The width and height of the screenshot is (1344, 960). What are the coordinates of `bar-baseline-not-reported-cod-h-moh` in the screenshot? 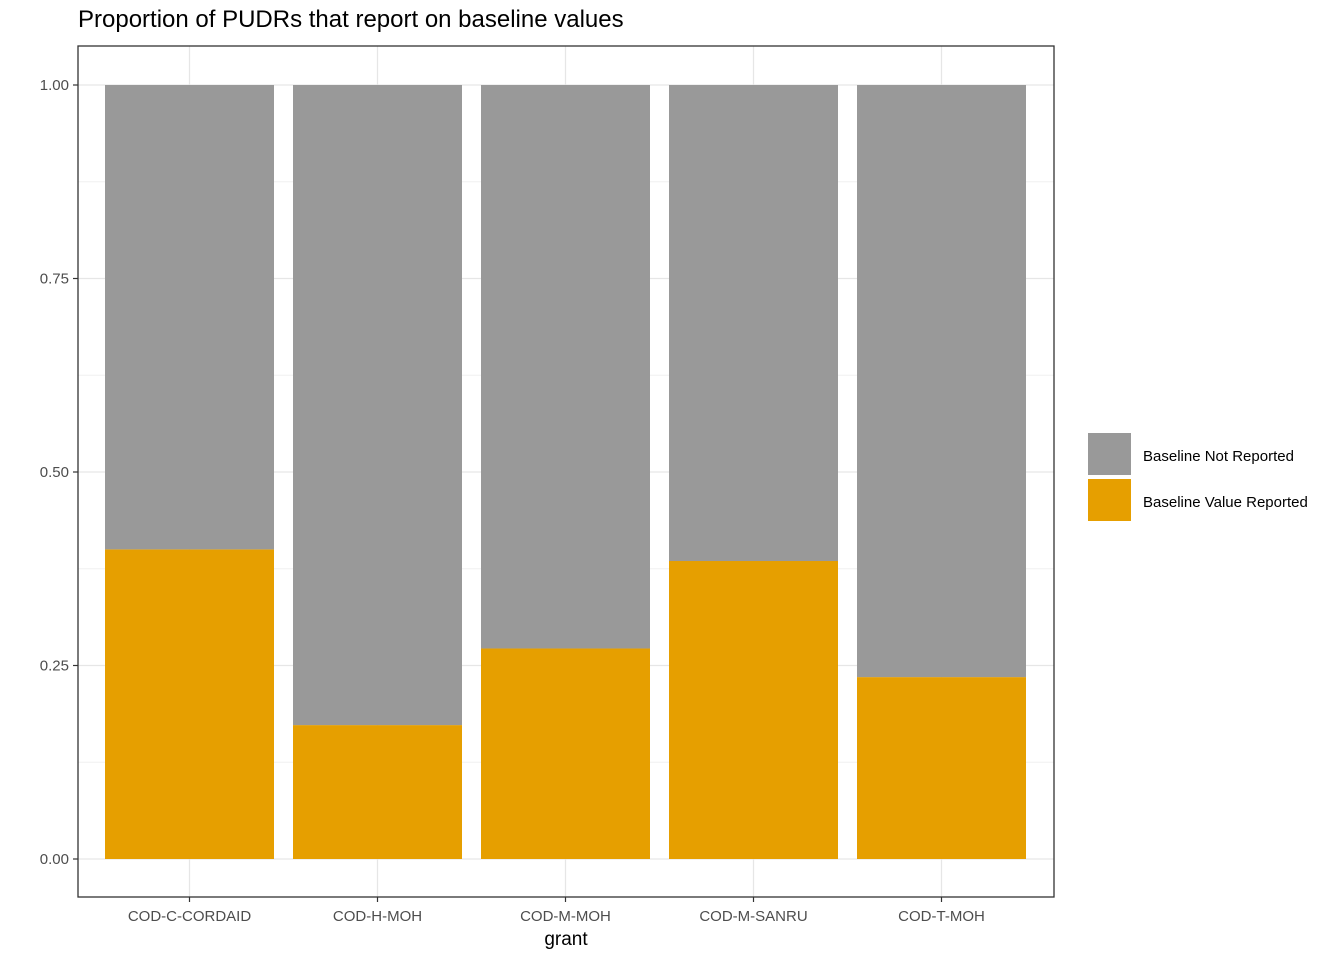 It's located at (377, 405).